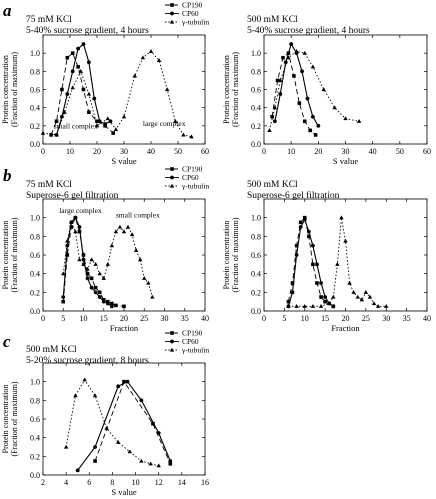 The width and height of the screenshot is (436, 499). Describe the element at coordinates (7, 175) in the screenshot. I see `panel-letter-b: b` at that location.